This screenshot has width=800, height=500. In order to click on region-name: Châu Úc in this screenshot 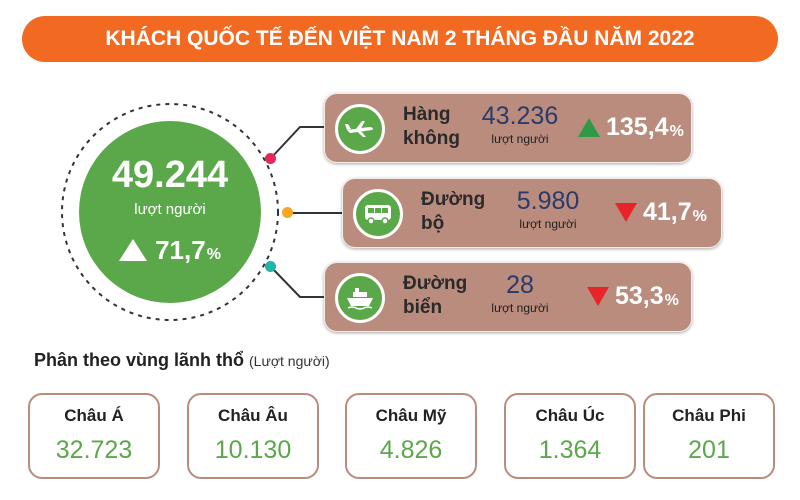, I will do `click(570, 415)`.